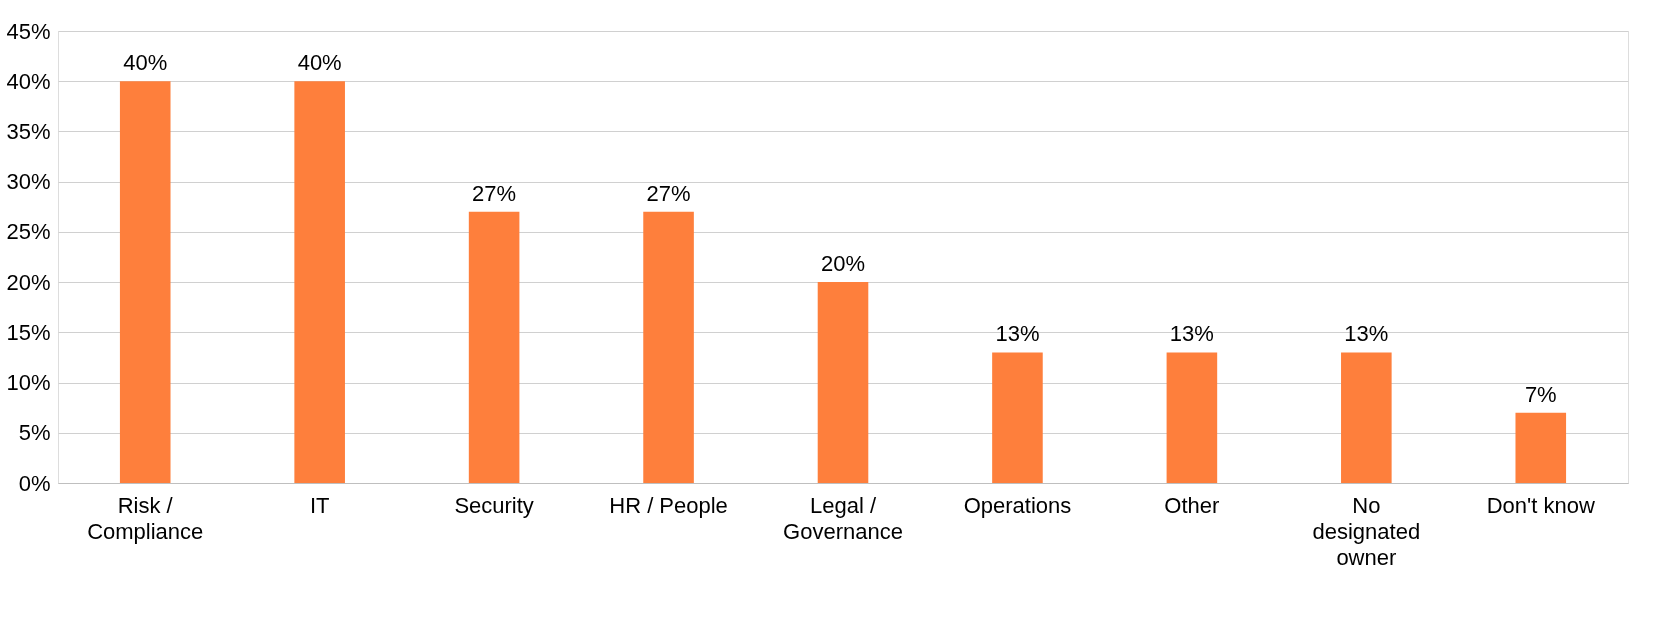 This screenshot has height=630, width=1675. Describe the element at coordinates (668, 505) in the screenshot. I see `x-tick-label: HR / People` at that location.